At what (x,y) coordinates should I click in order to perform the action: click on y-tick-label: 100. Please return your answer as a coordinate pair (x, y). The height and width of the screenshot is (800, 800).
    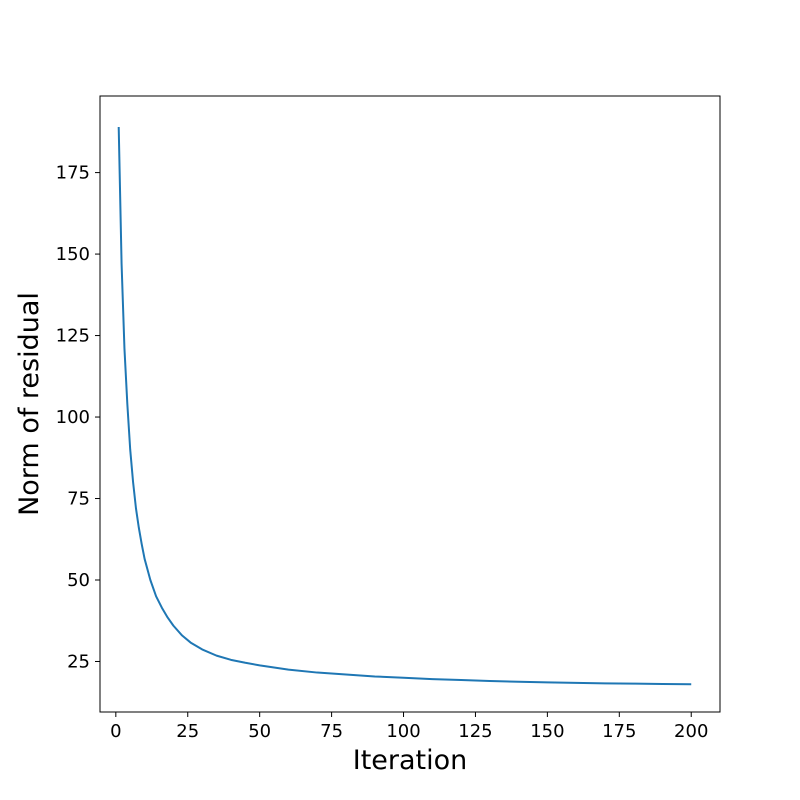
    Looking at the image, I should click on (73, 417).